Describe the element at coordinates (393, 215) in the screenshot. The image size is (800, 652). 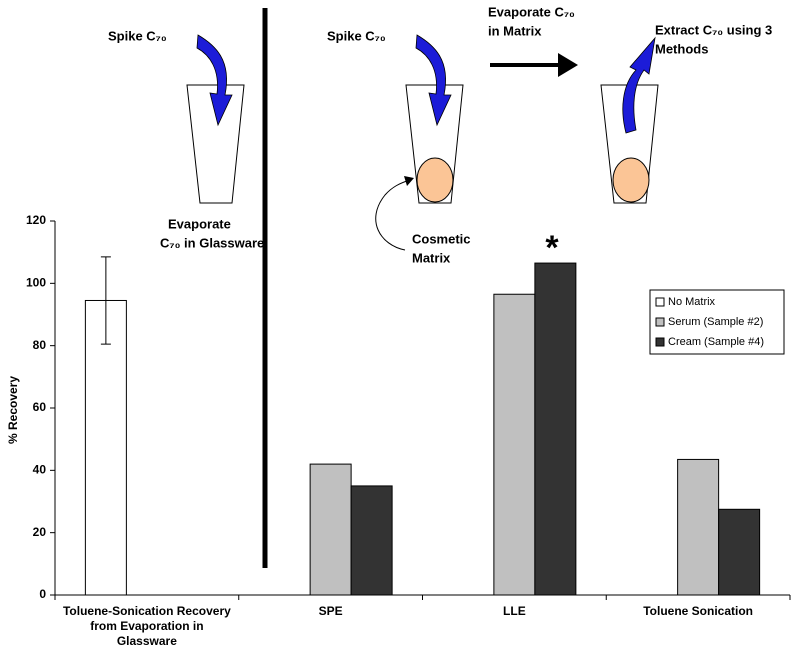
I see `pointer` at that location.